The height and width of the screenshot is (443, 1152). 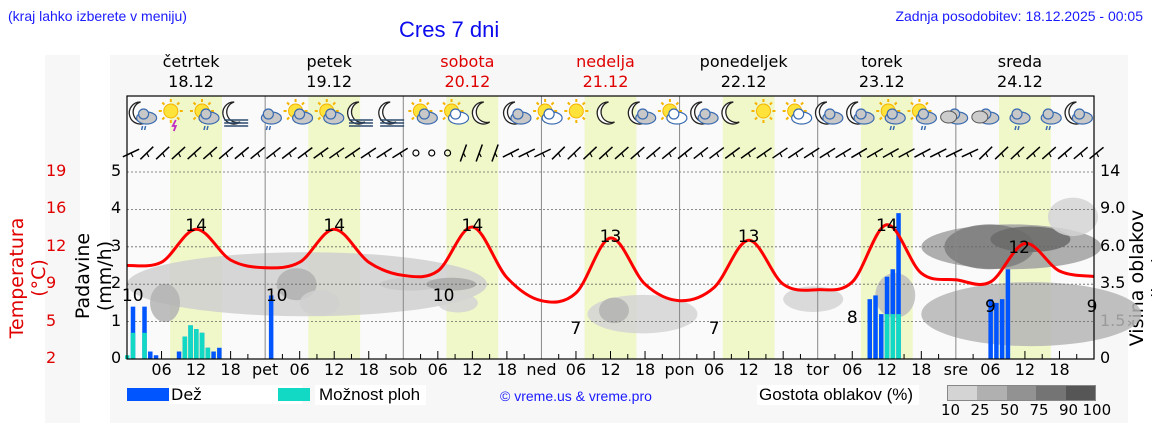 What do you see at coordinates (191, 81) in the screenshot?
I see `day-date: 18.12` at bounding box center [191, 81].